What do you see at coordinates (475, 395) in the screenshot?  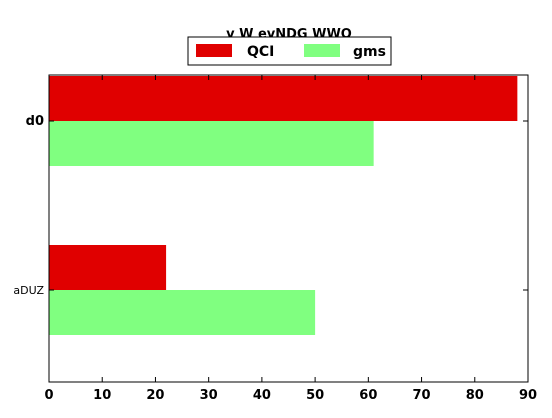 I see `x-tick-label-80: 80` at bounding box center [475, 395].